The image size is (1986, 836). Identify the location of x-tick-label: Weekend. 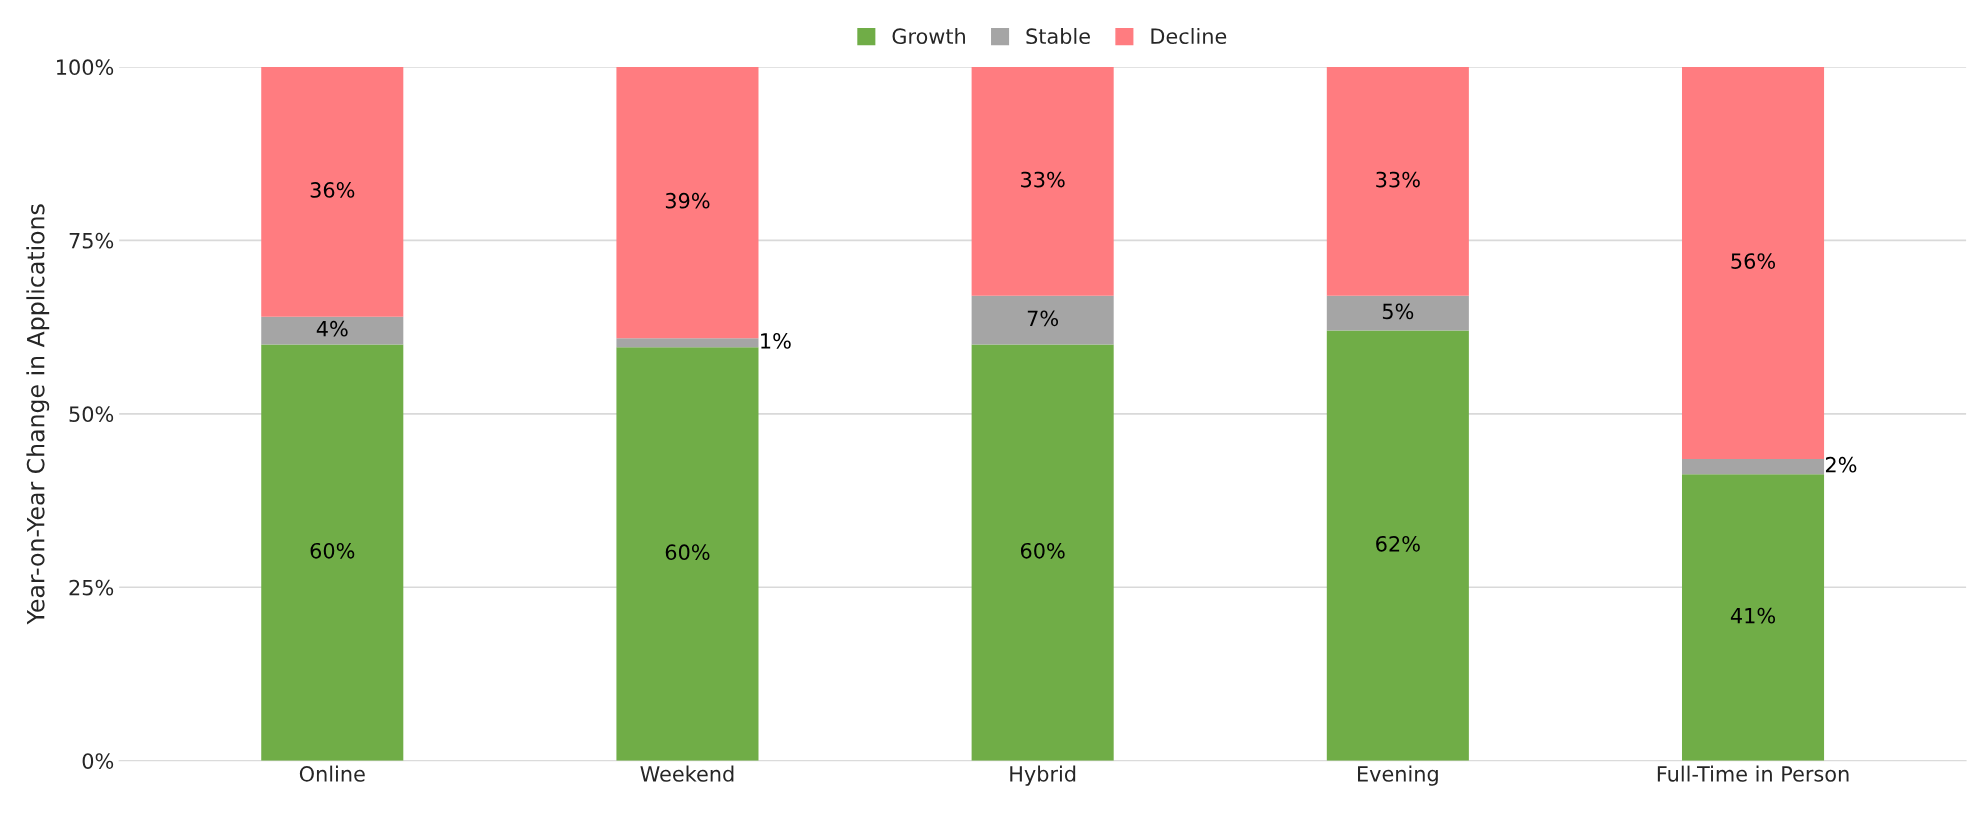
(687, 773).